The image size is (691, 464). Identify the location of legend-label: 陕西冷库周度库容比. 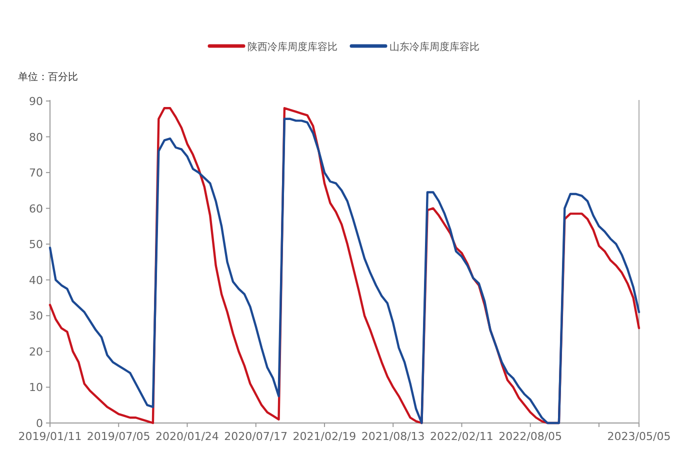
(293, 47).